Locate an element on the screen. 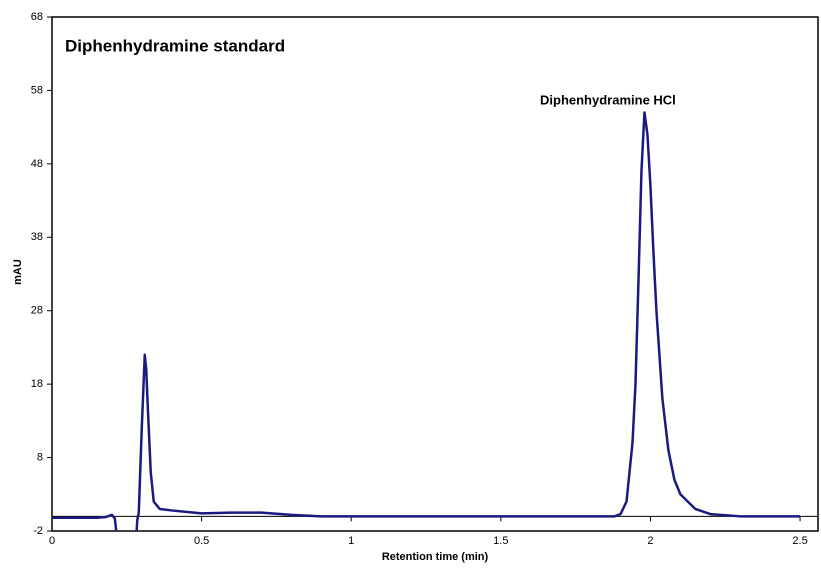 Image resolution: width=821 pixels, height=569 pixels. chart-title: Diphenhydramine standard is located at coordinates (175, 45).